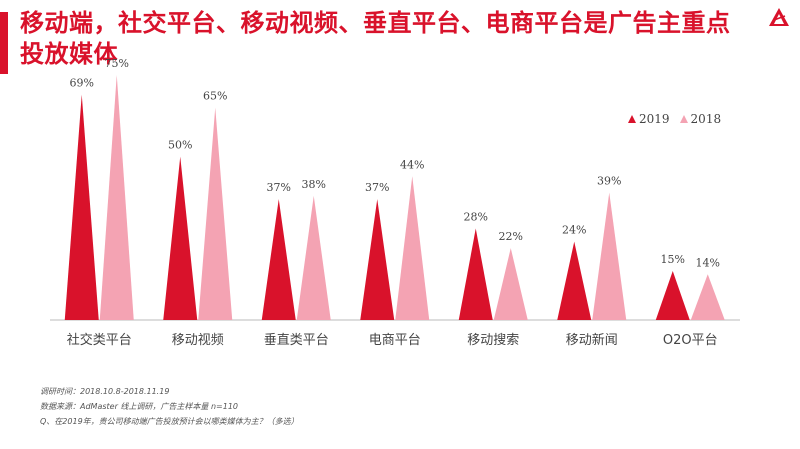  Describe the element at coordinates (683, 119) in the screenshot. I see `legend-swatch-2018` at that location.